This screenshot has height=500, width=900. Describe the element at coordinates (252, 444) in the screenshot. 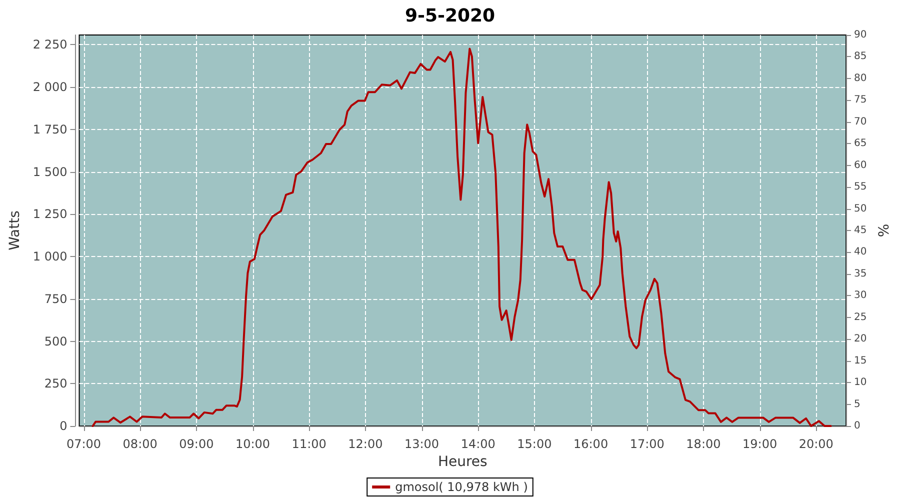

I see `x-tick-label: 10:00` at that location.